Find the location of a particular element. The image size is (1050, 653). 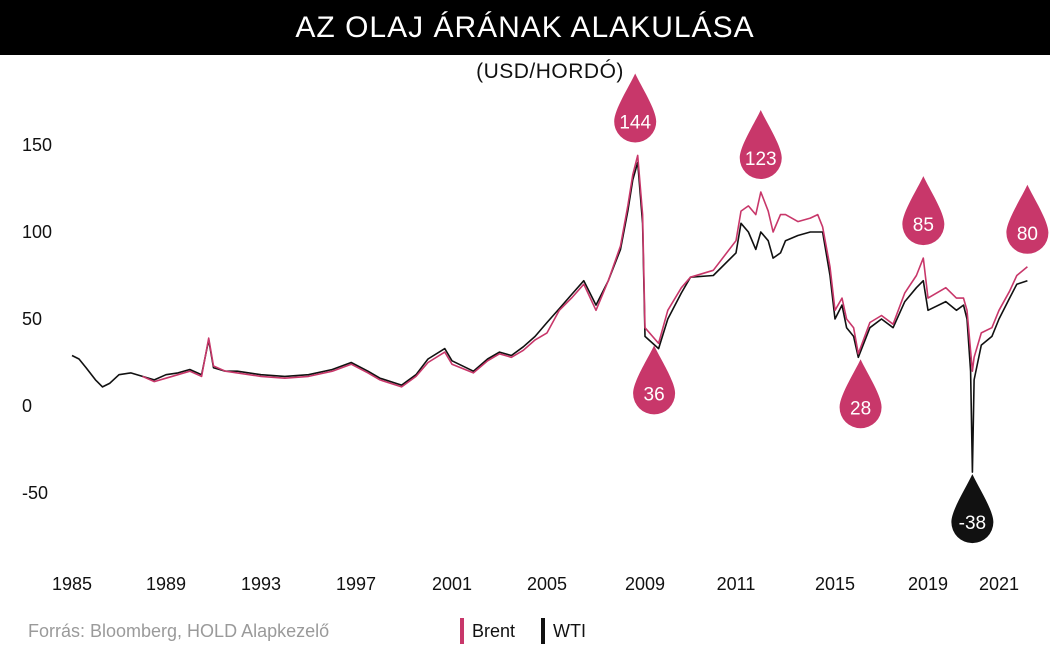

chart-title: AZ OLAJ ÁRÁNAK ALAKULÁSA is located at coordinates (525, 27).